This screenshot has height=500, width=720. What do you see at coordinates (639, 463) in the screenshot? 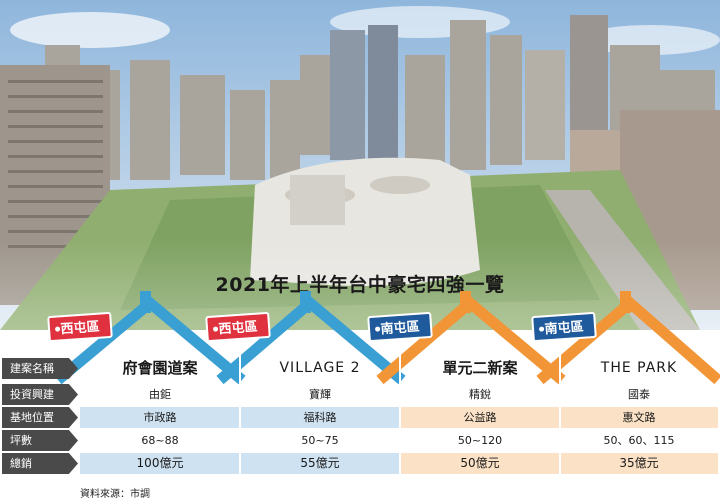
I see `total-cell: 35億元` at bounding box center [639, 463].